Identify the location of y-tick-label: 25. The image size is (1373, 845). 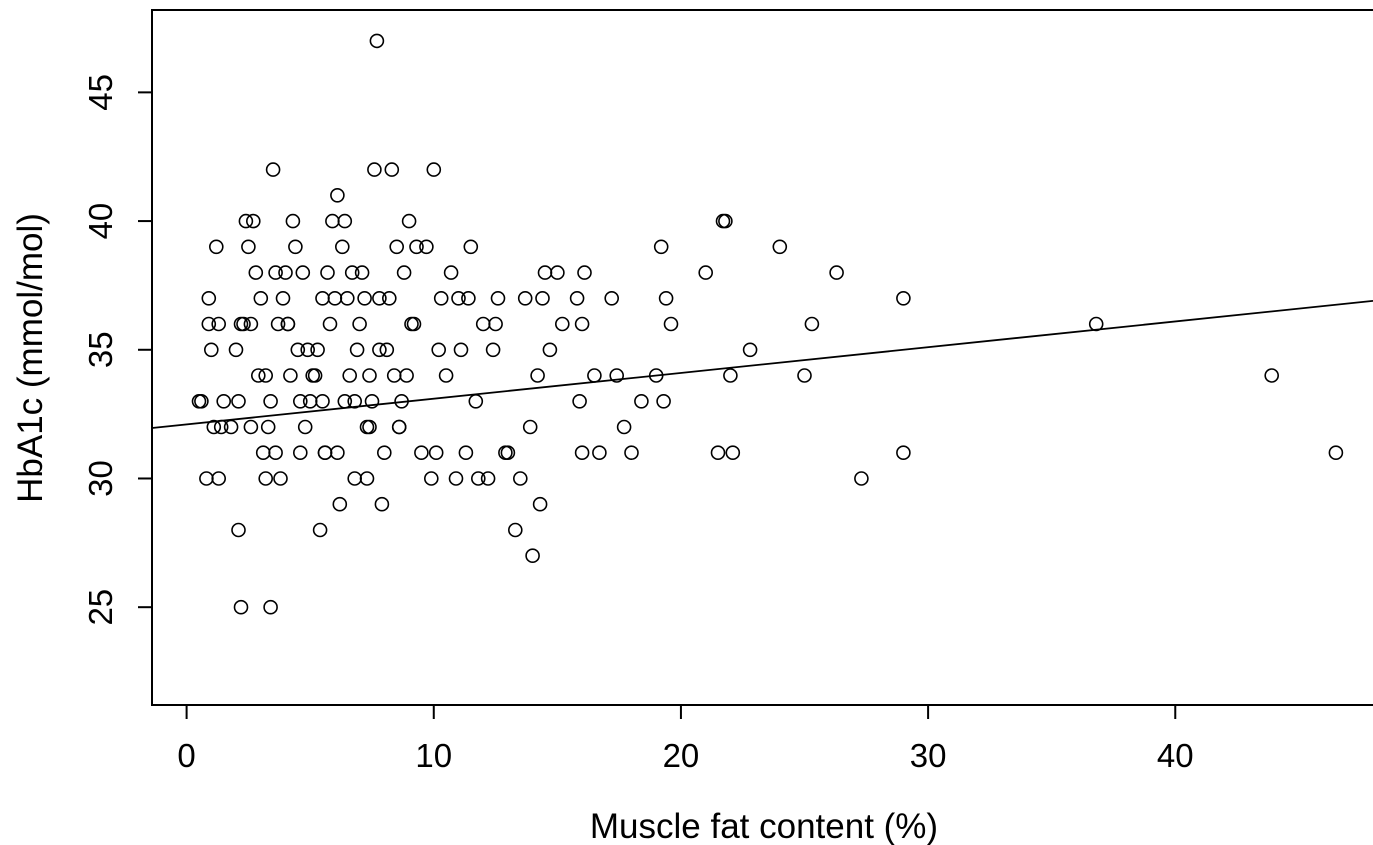
(100, 607).